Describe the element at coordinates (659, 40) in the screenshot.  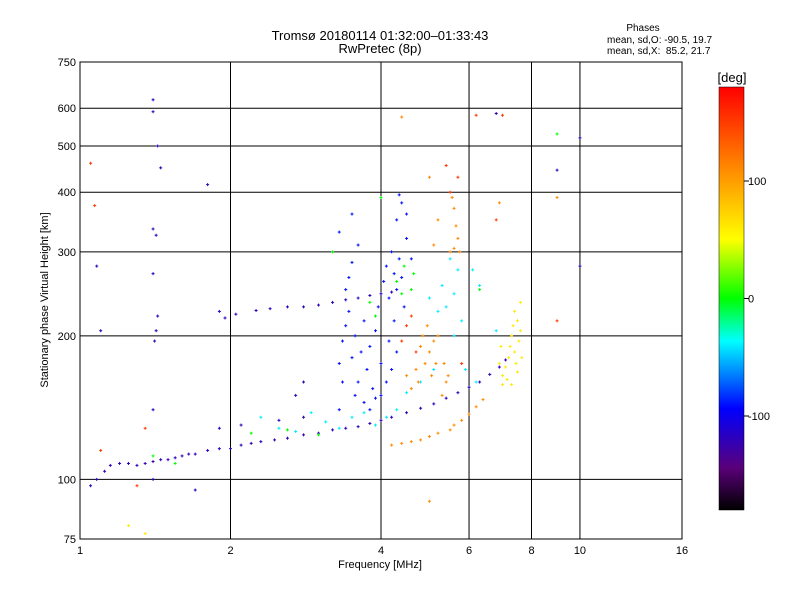
I see `phase-stats-o: mean, sd,O: -90.5, 19.7` at that location.